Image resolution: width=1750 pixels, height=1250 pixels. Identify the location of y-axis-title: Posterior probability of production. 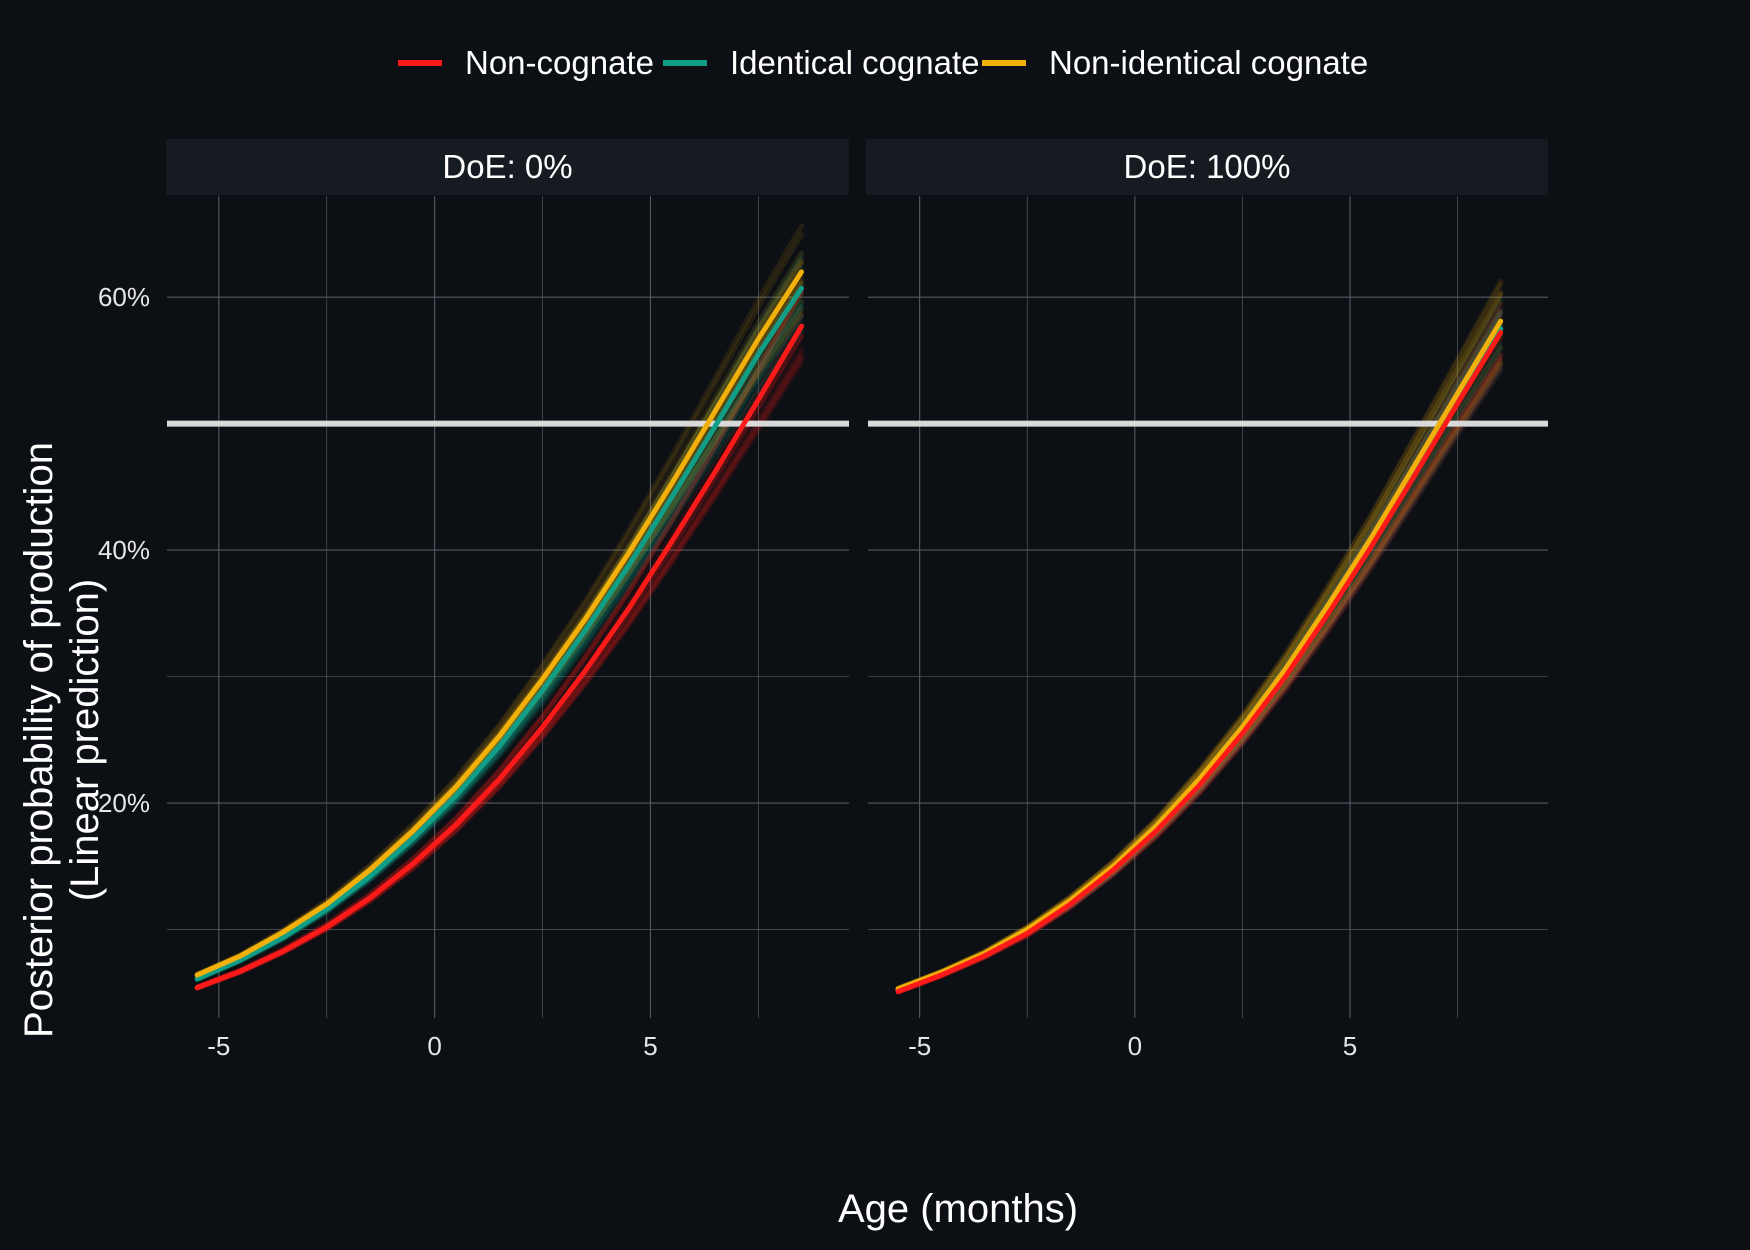
(39, 740).